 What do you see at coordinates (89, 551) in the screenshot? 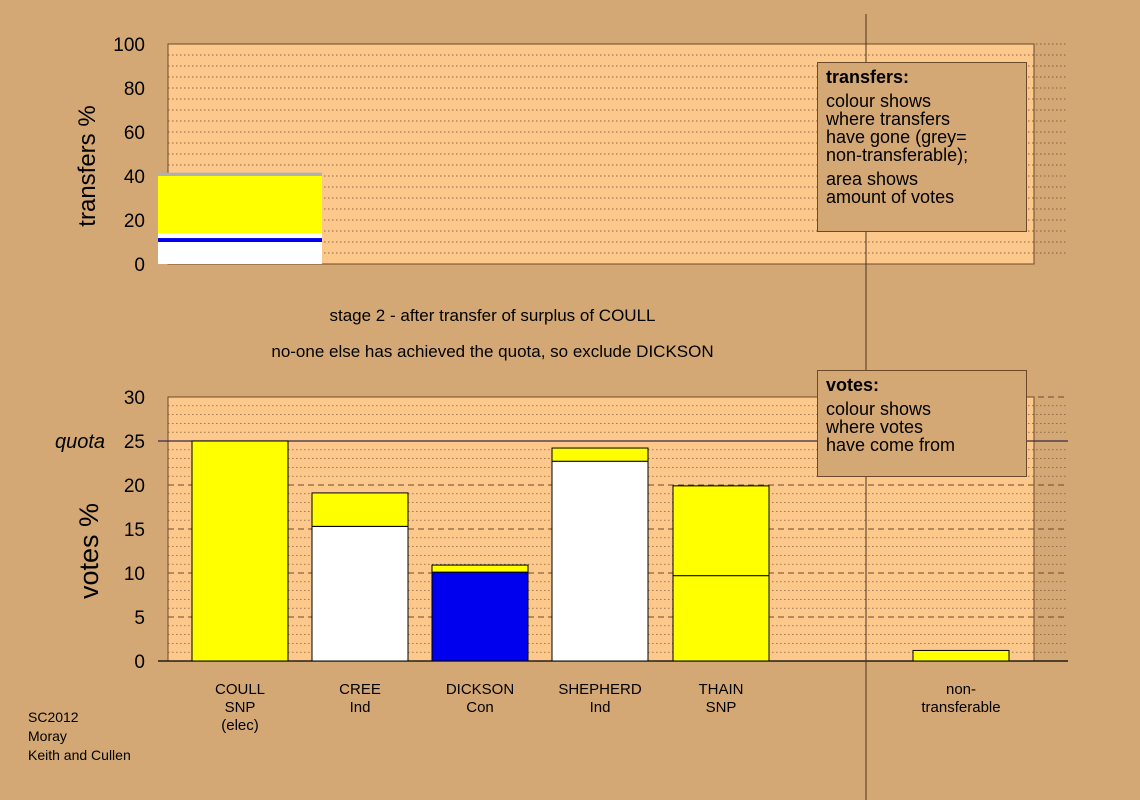
I see `votes-y-axis-label: votes %` at bounding box center [89, 551].